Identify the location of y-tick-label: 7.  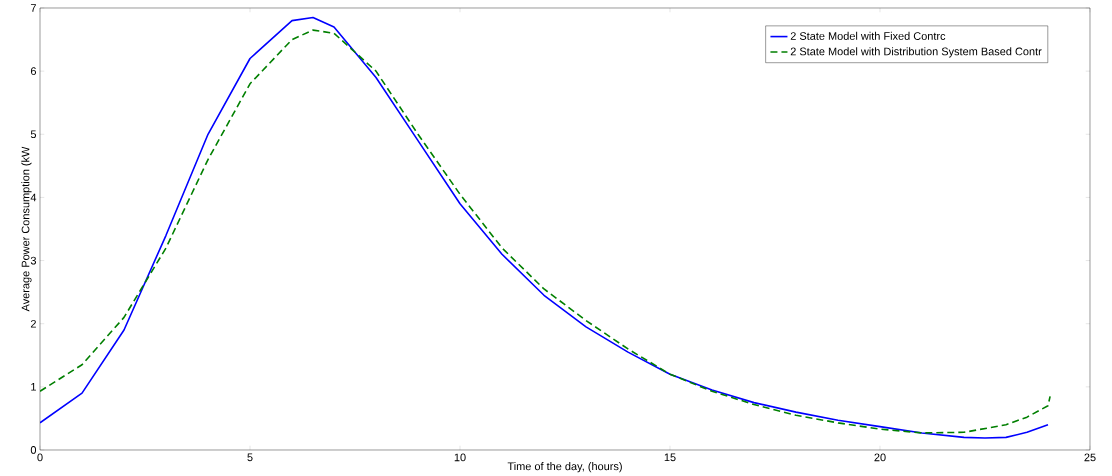
(33, 8).